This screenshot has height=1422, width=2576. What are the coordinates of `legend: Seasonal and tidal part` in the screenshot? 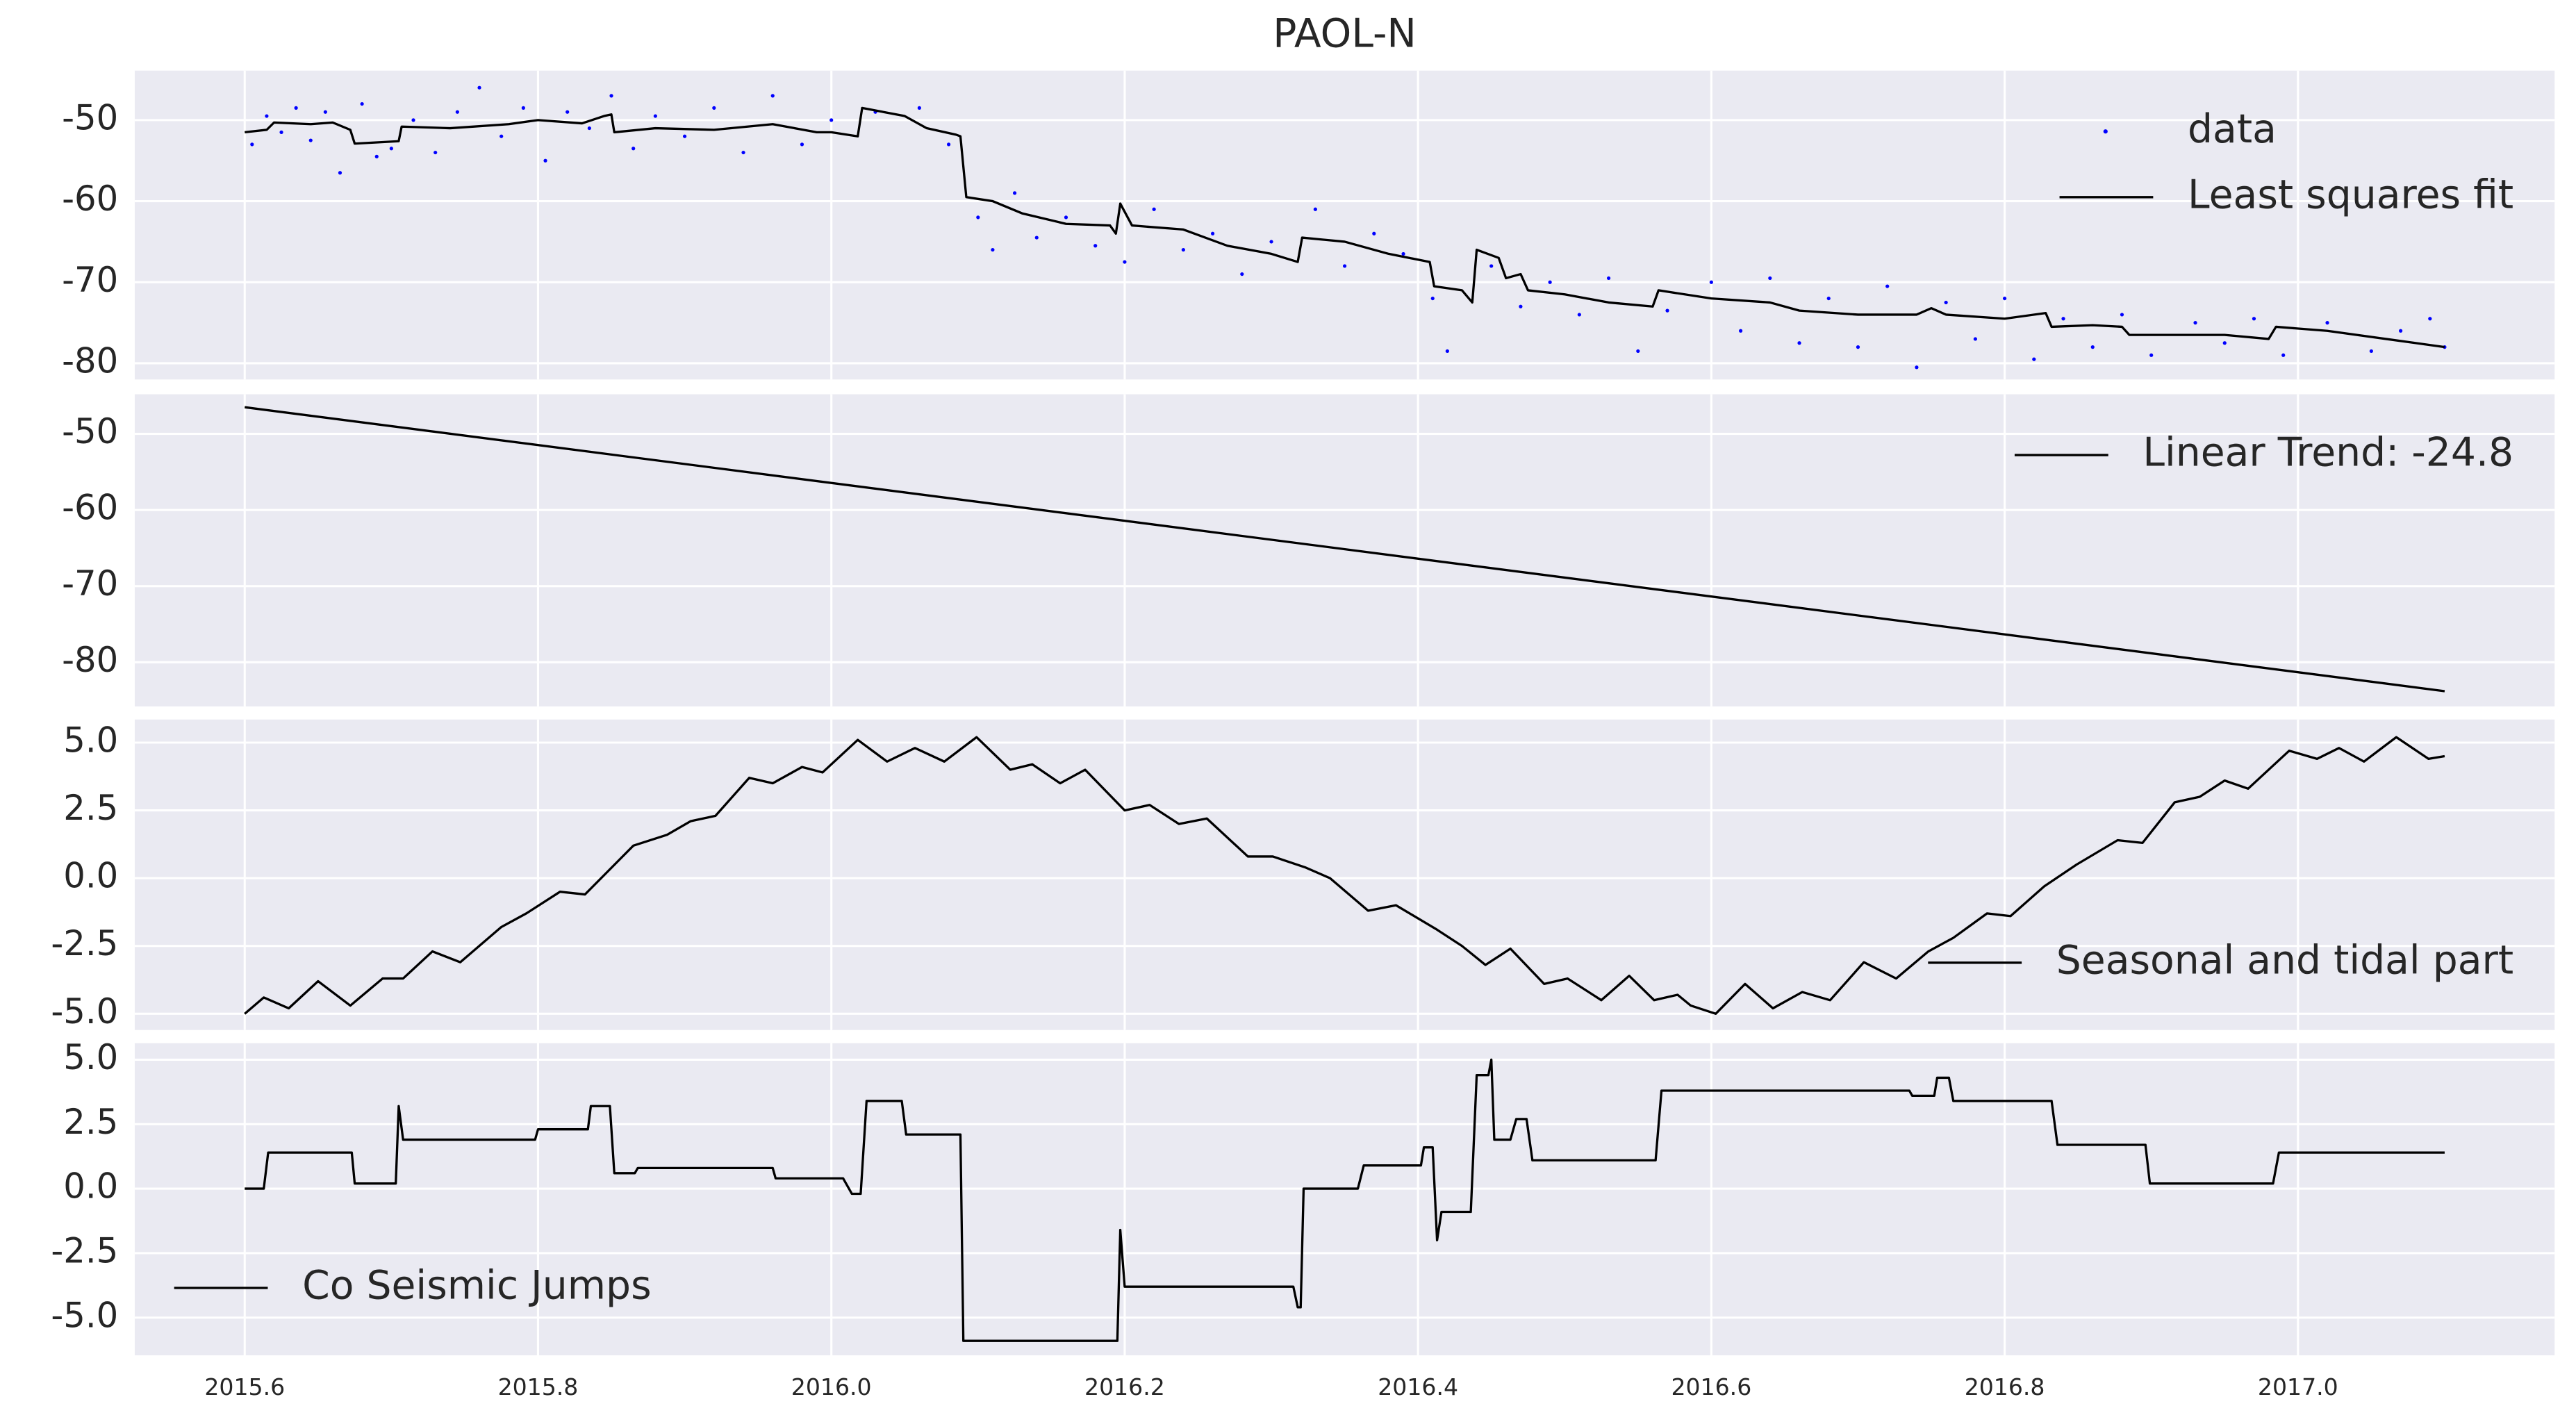 It's located at (2221, 960).